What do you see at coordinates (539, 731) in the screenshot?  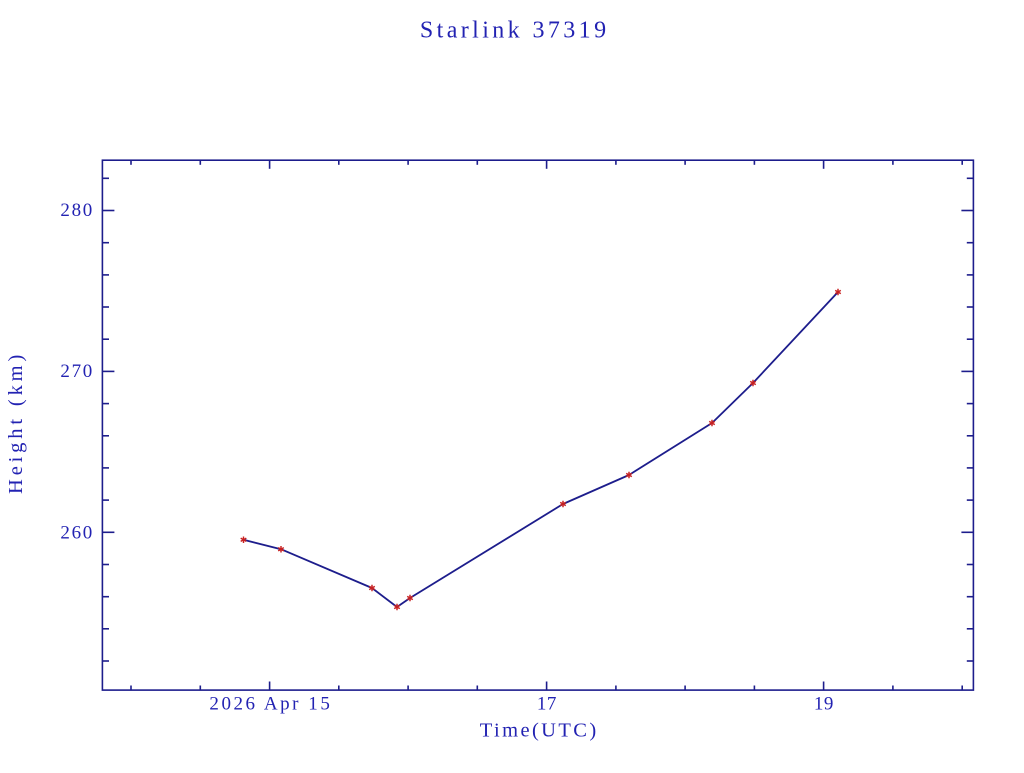 I see `svg-text: Time(UTC)` at bounding box center [539, 731].